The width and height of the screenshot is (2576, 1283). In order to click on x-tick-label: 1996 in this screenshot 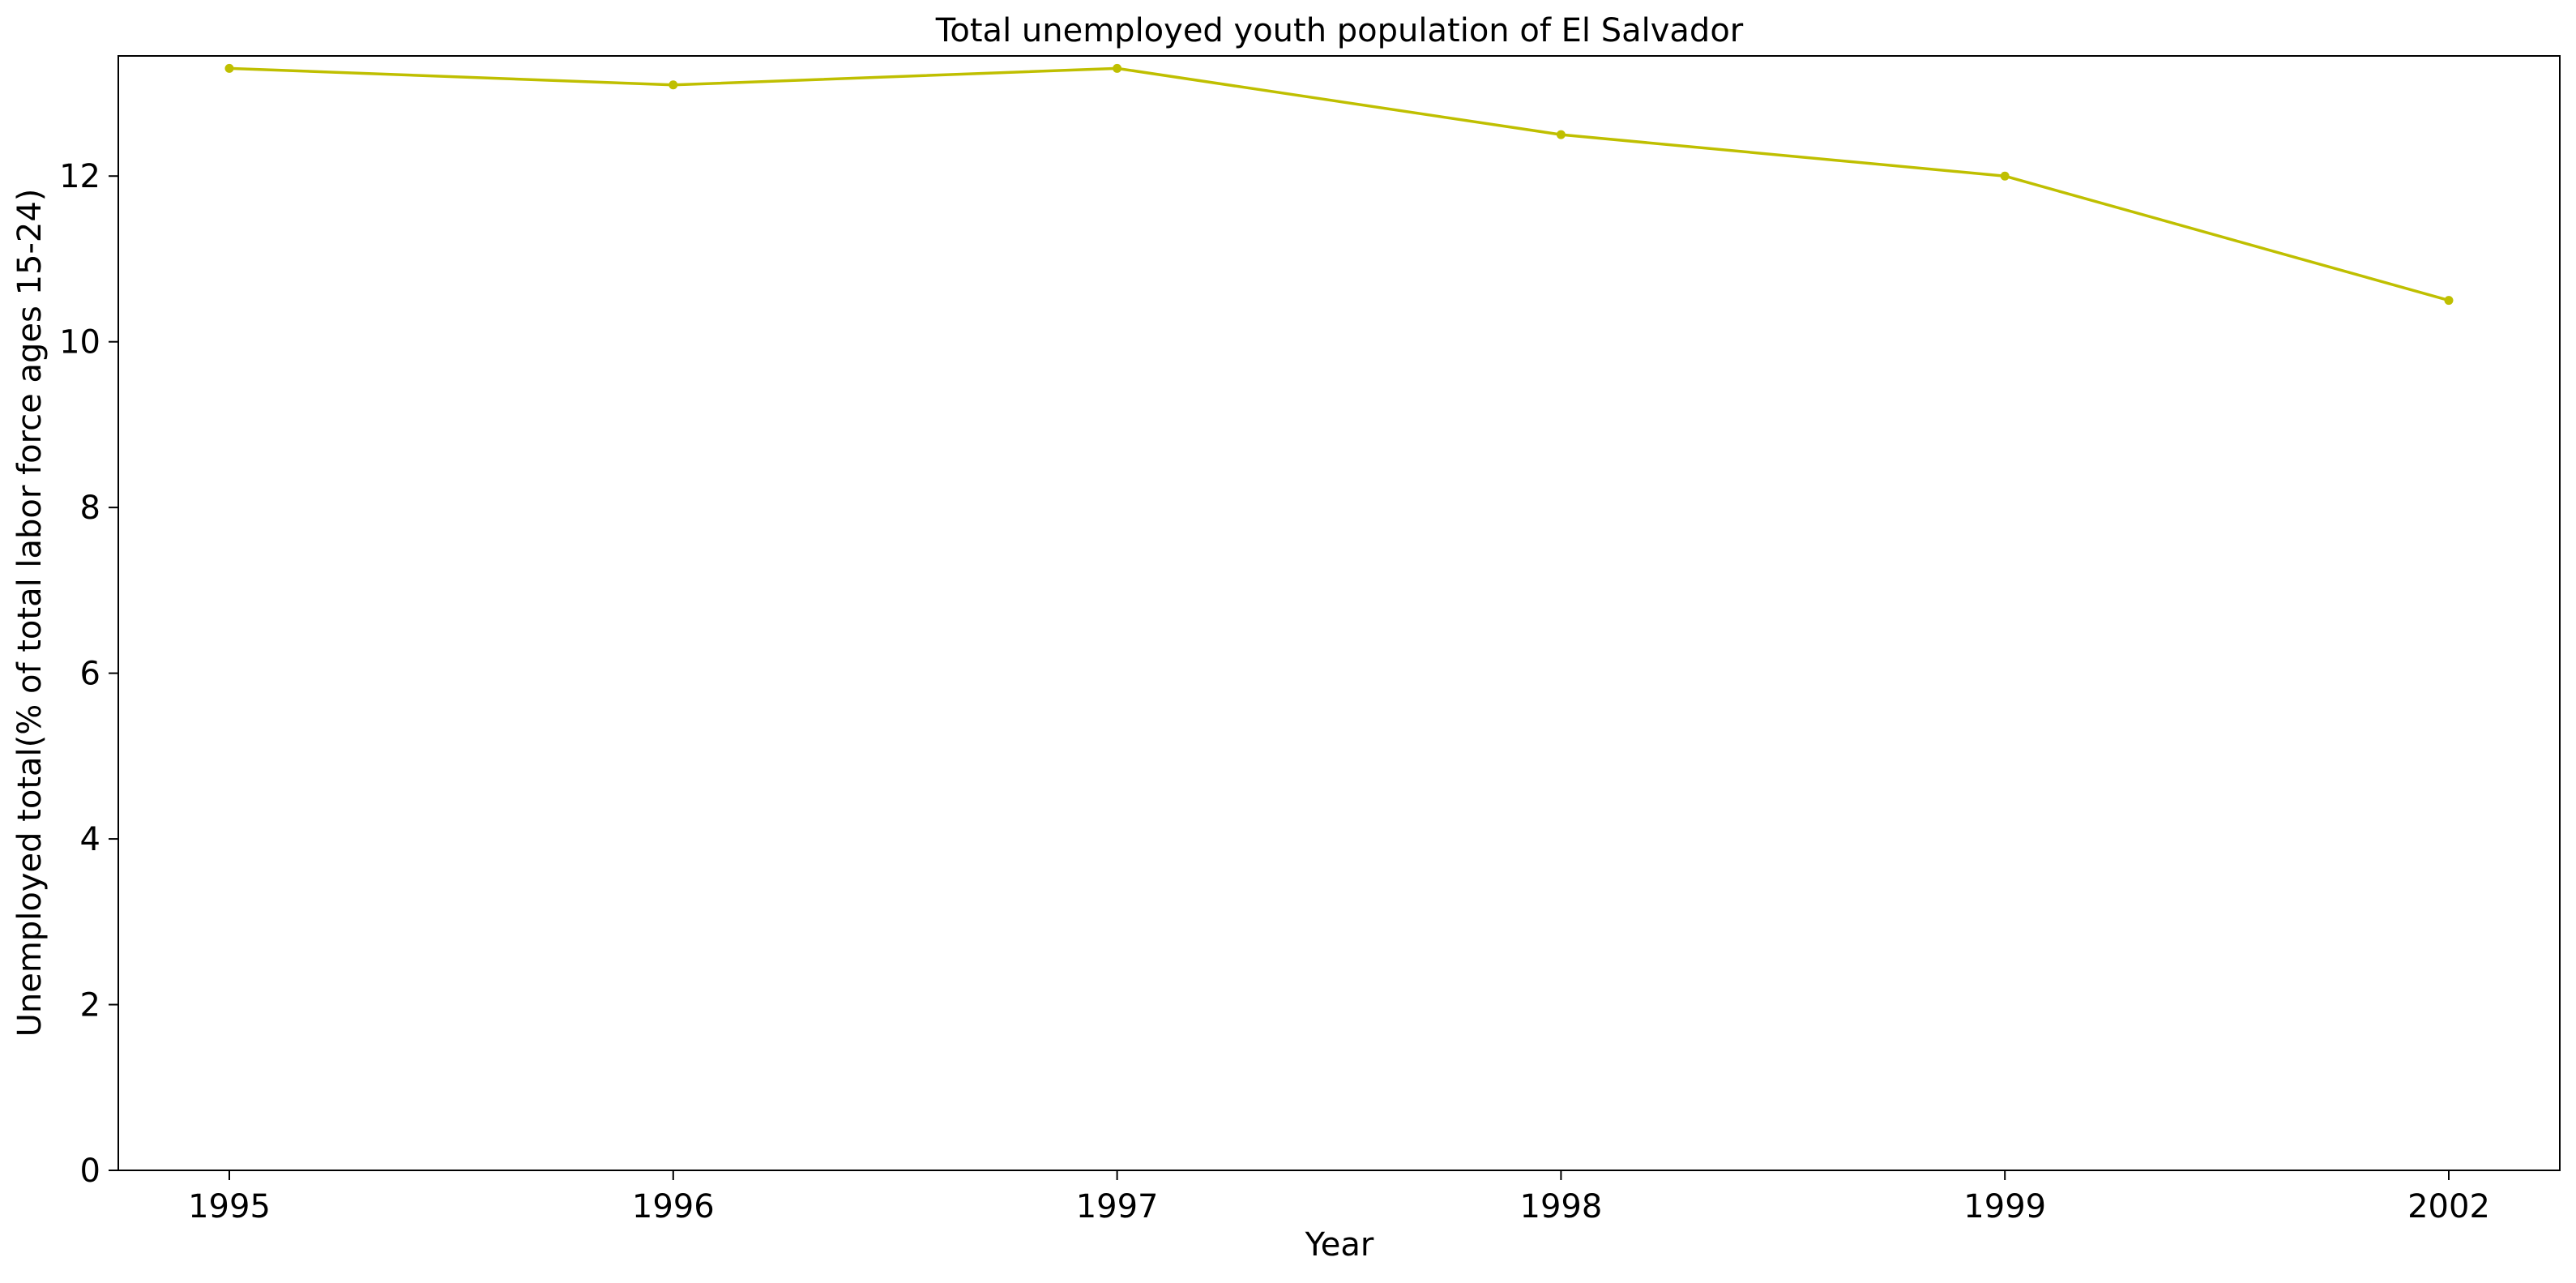, I will do `click(673, 1206)`.